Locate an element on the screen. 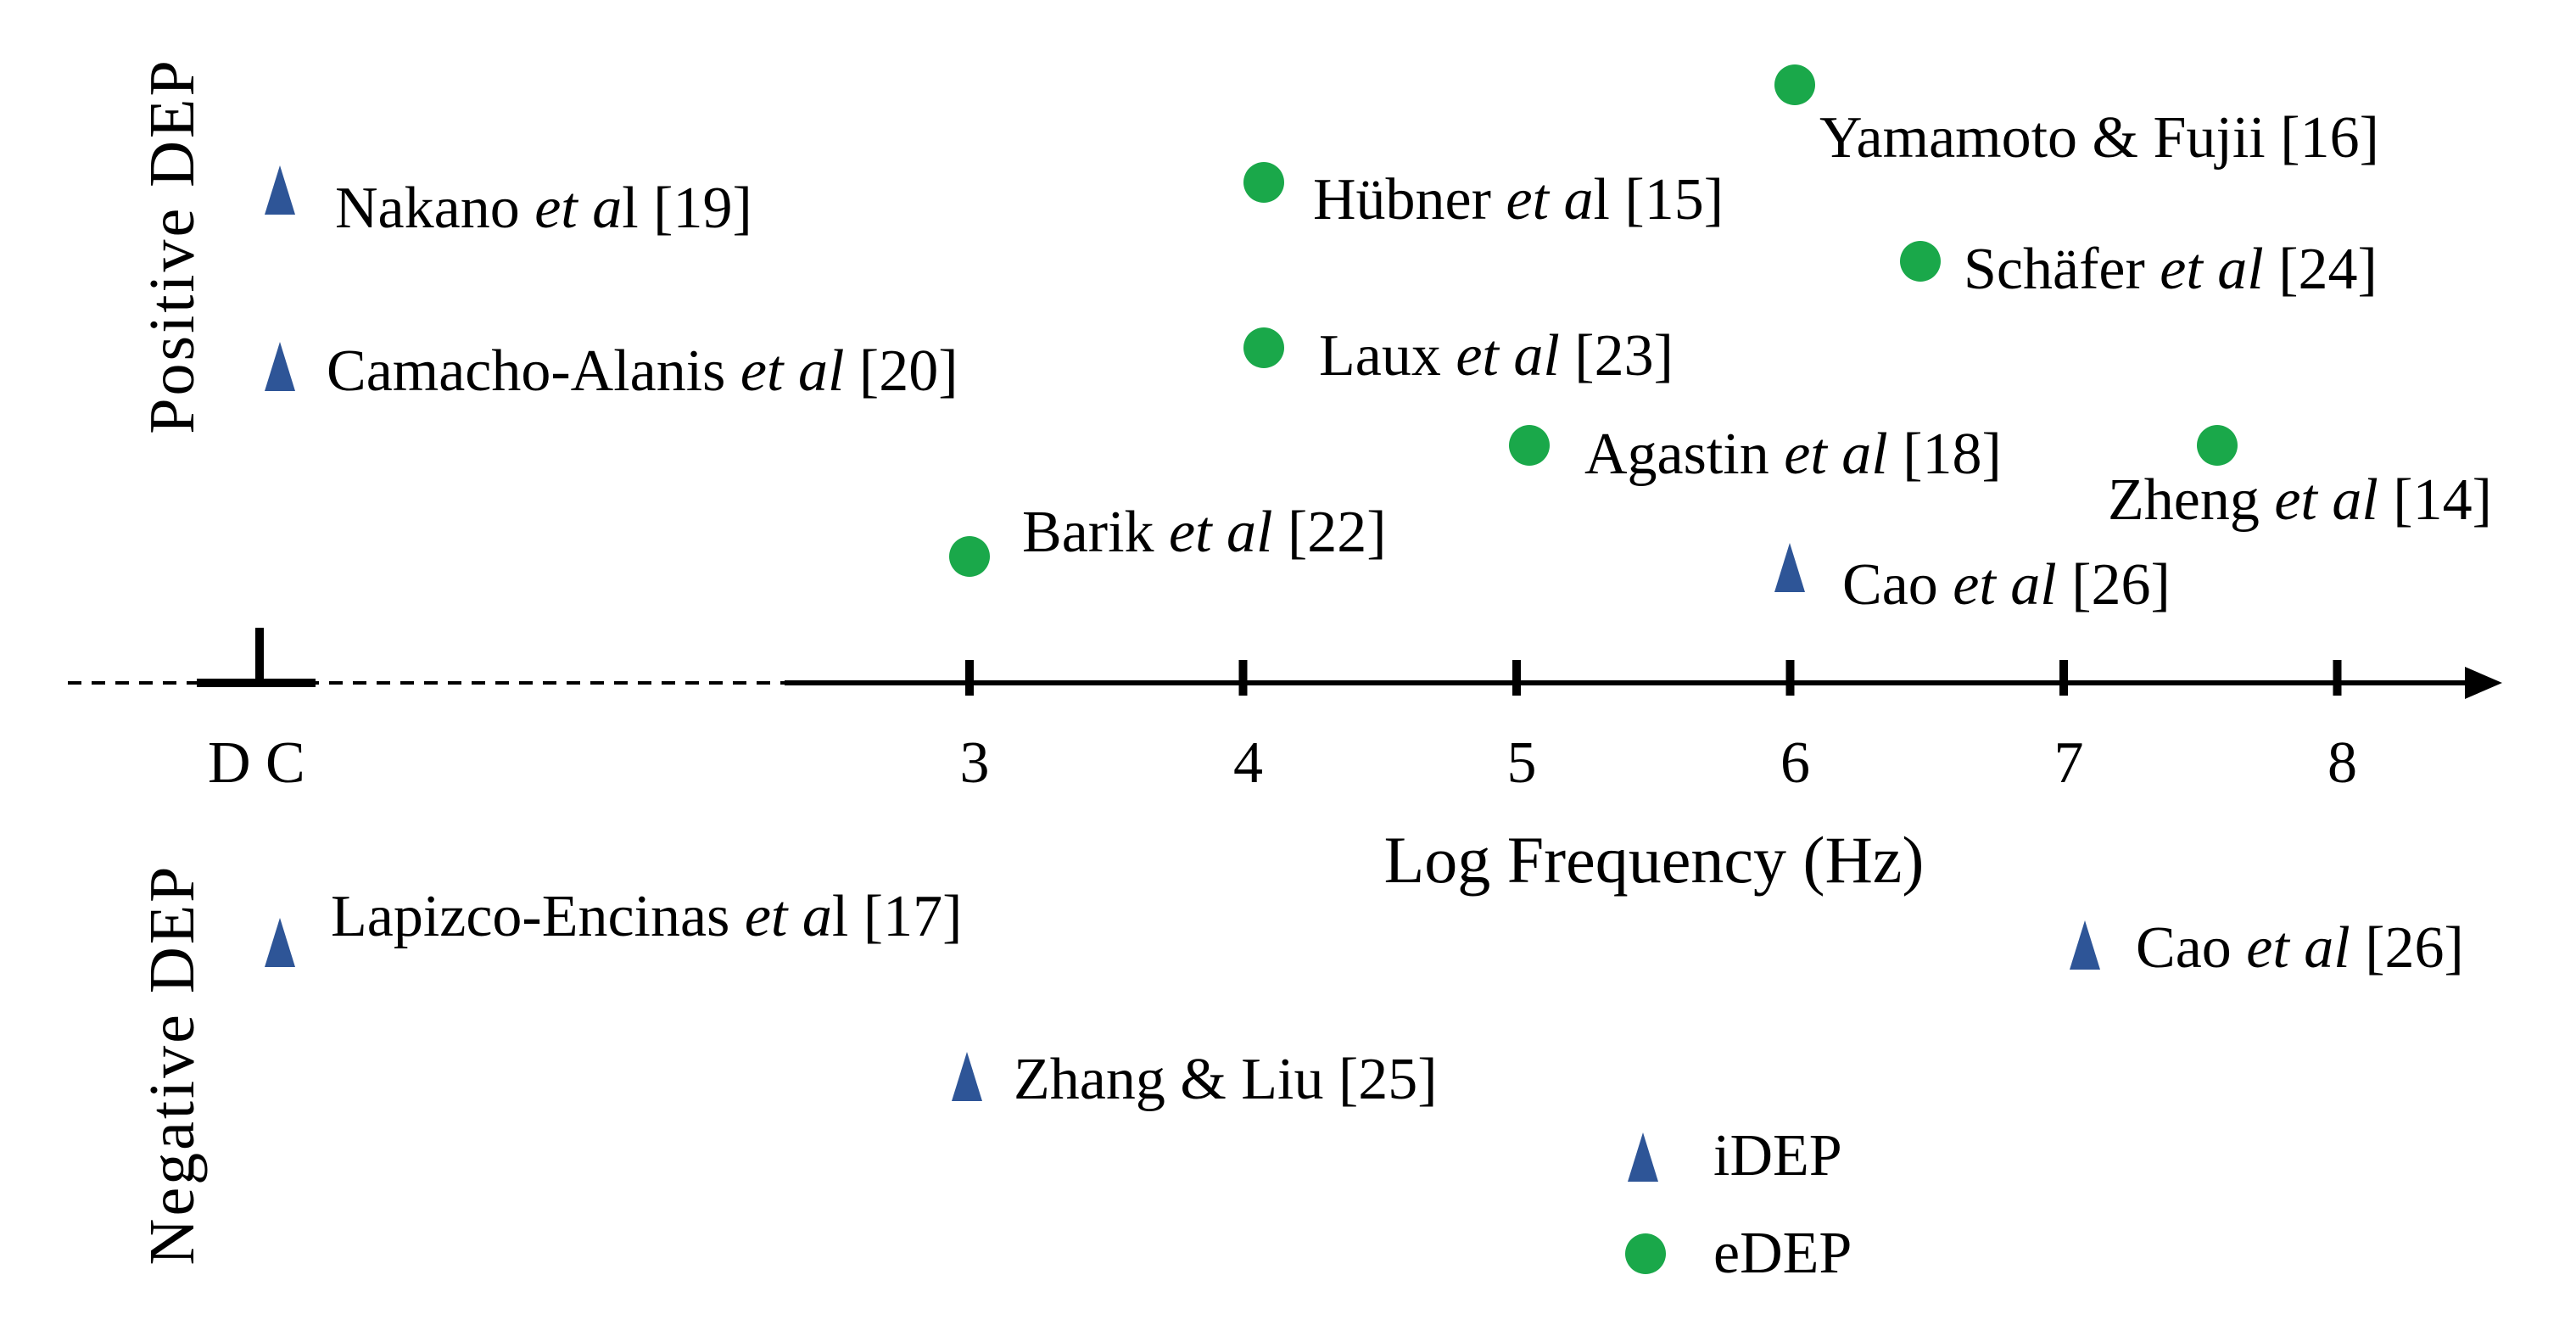 The width and height of the screenshot is (2576, 1342). study-author: Camacho-Alanis is located at coordinates (533, 371).